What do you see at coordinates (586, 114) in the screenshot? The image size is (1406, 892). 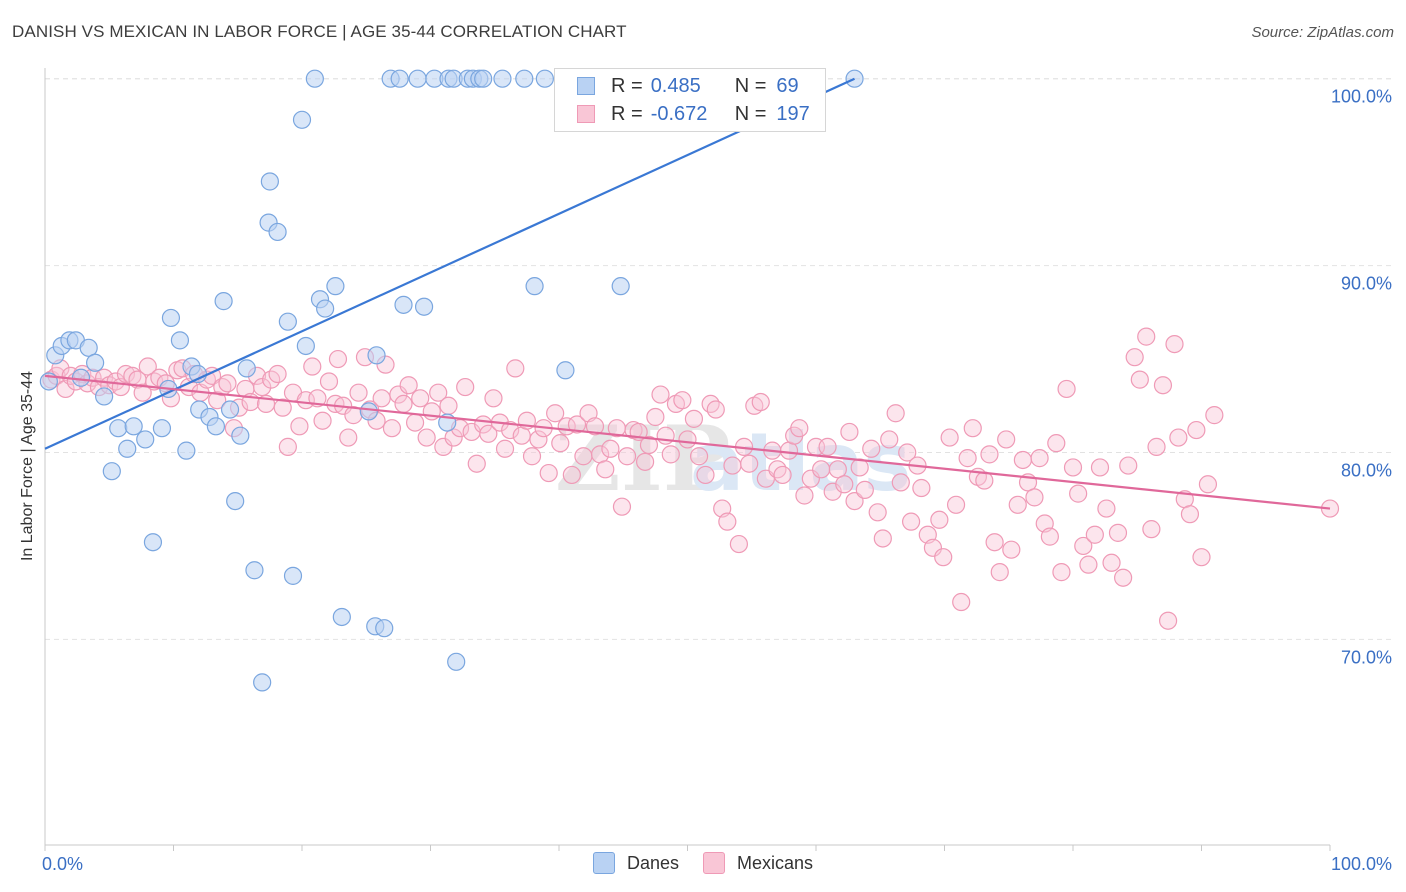 I see `mexicans-swatch` at bounding box center [586, 114].